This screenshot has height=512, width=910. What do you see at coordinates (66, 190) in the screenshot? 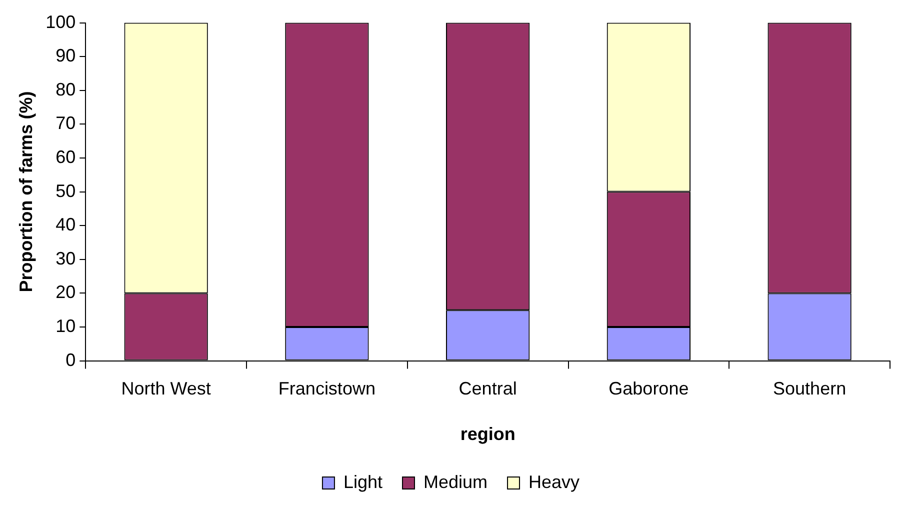
I see `y-tick-label: 50` at bounding box center [66, 190].